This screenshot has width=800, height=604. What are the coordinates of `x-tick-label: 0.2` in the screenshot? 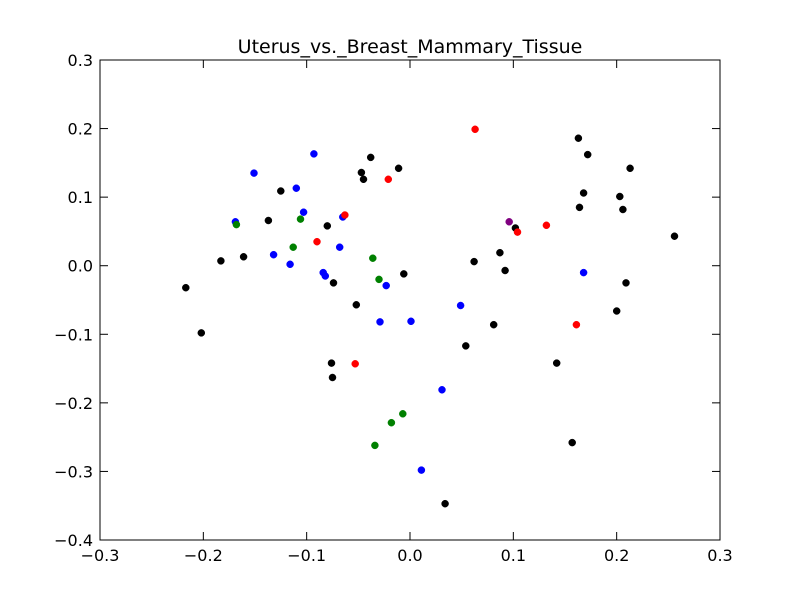 It's located at (616, 555).